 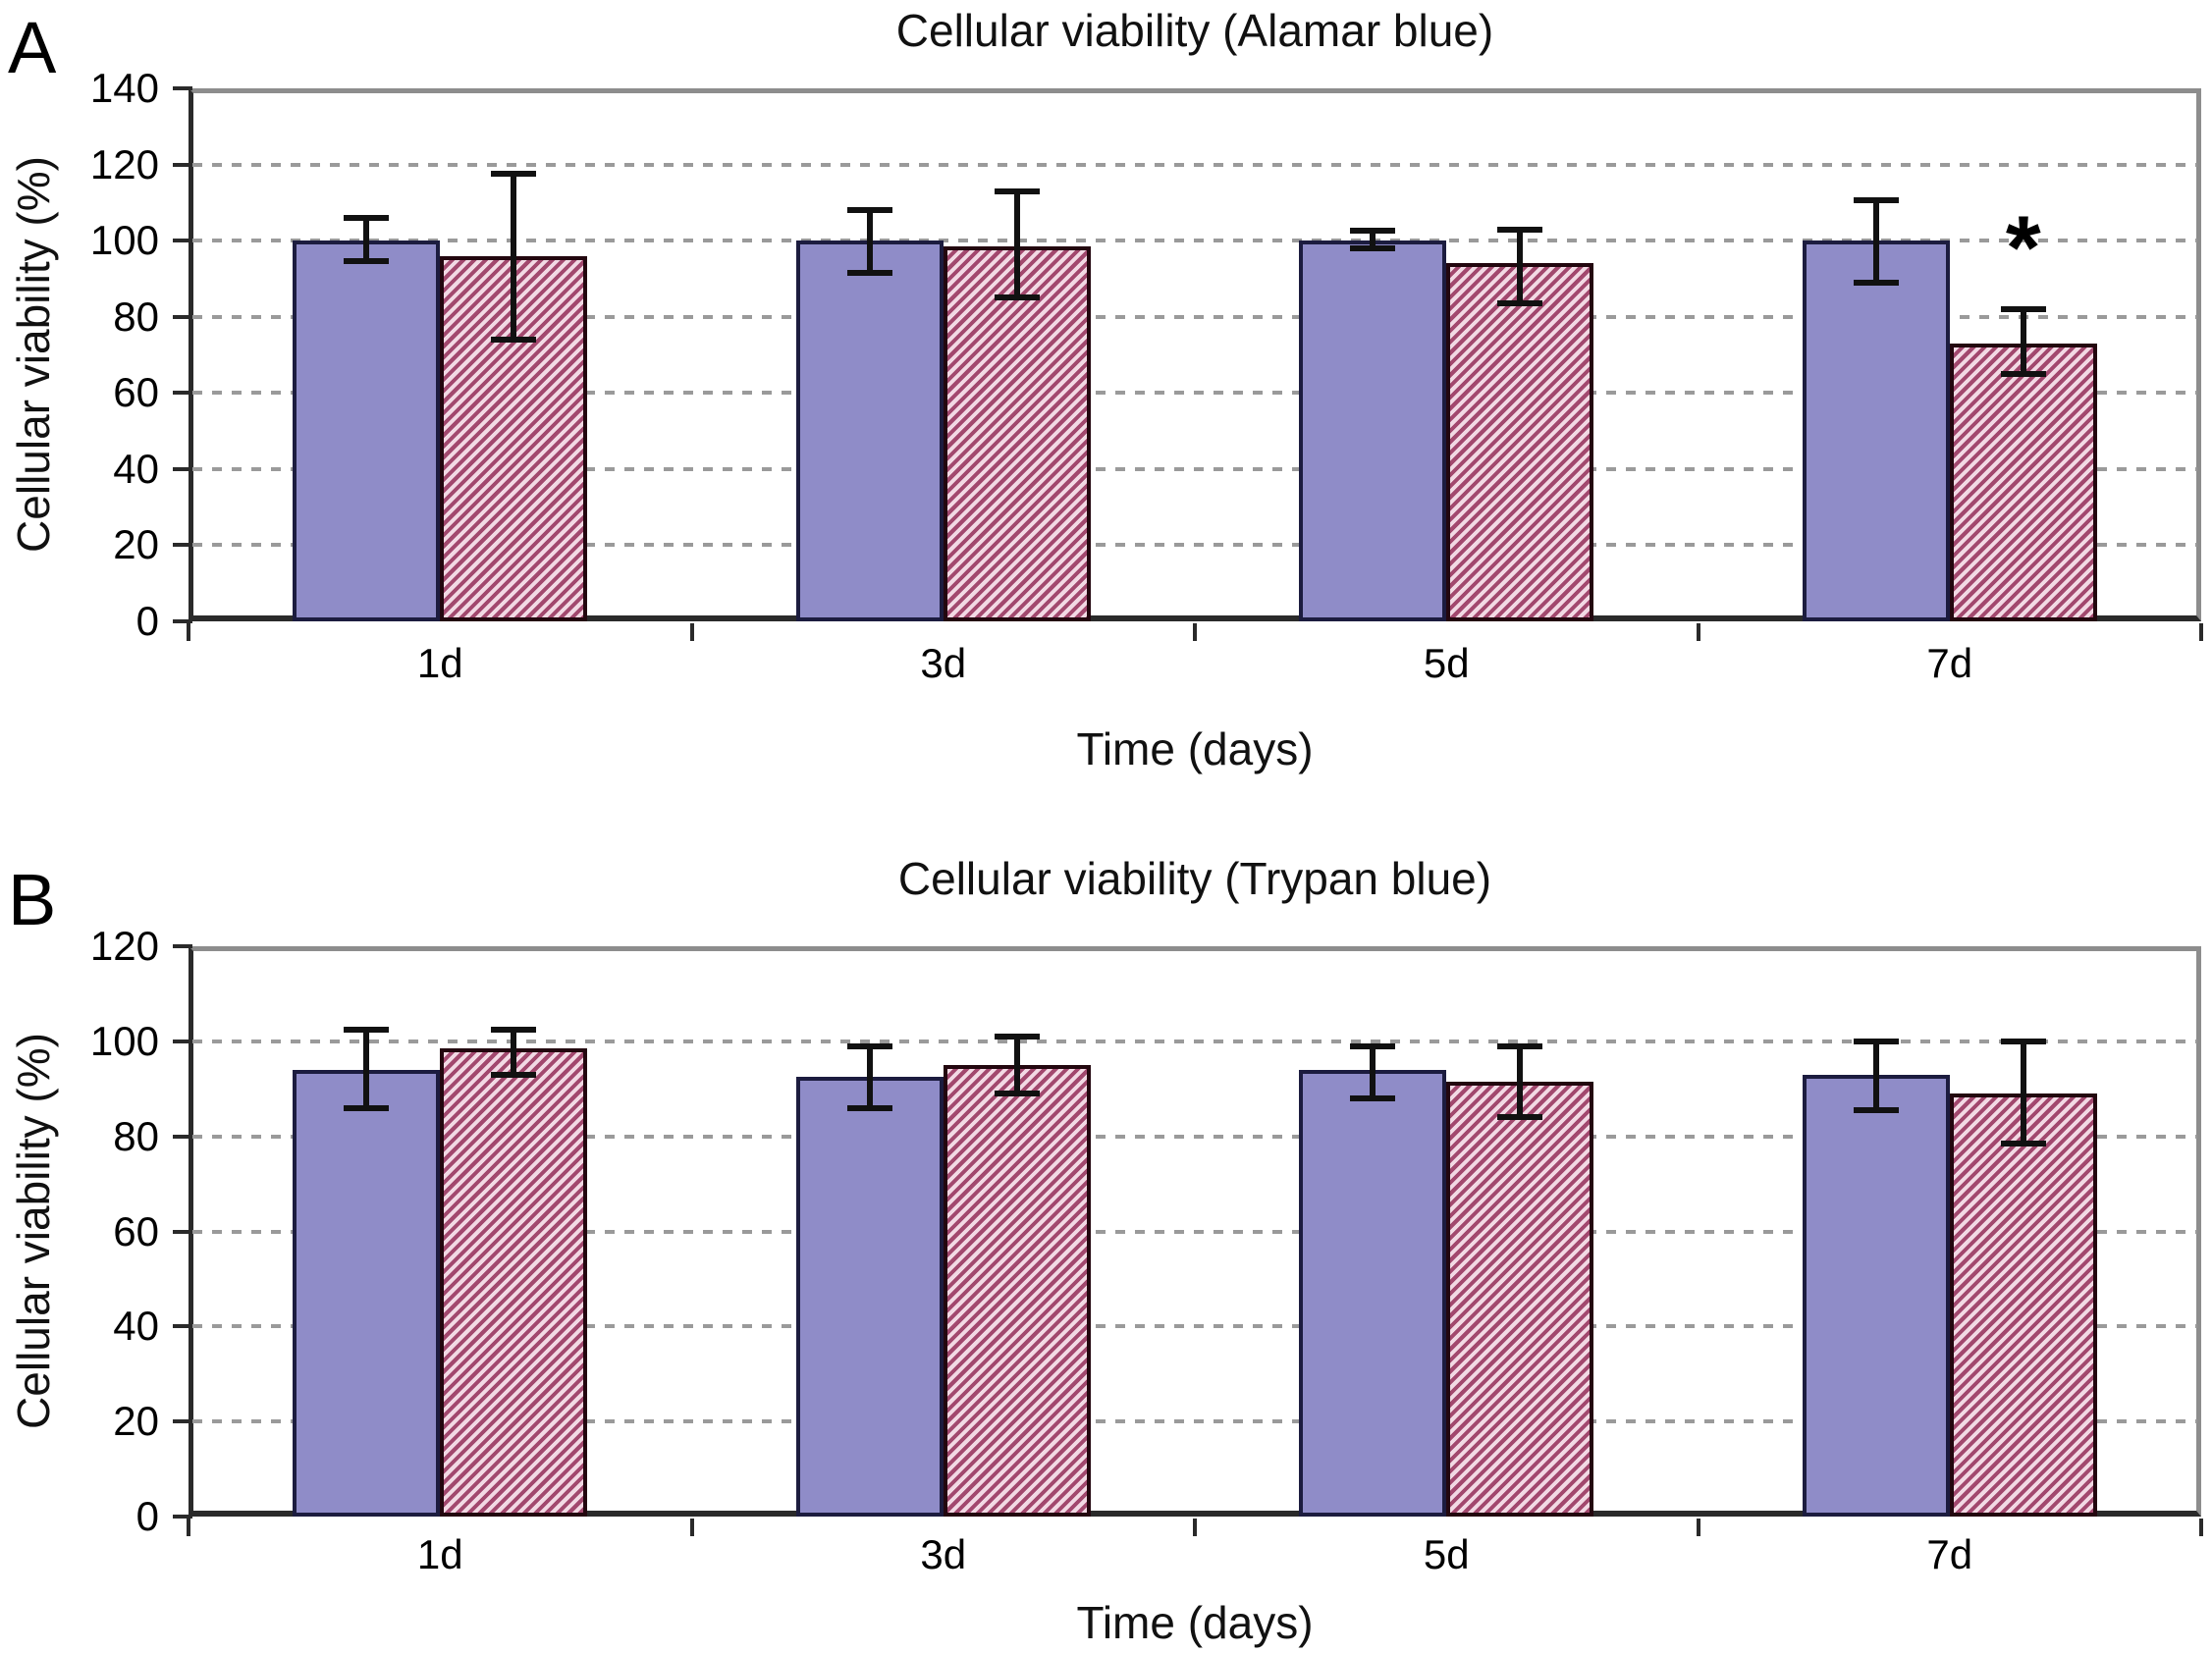 What do you see at coordinates (1446, 1554) in the screenshot?
I see `x-category-label-5d: 5d` at bounding box center [1446, 1554].